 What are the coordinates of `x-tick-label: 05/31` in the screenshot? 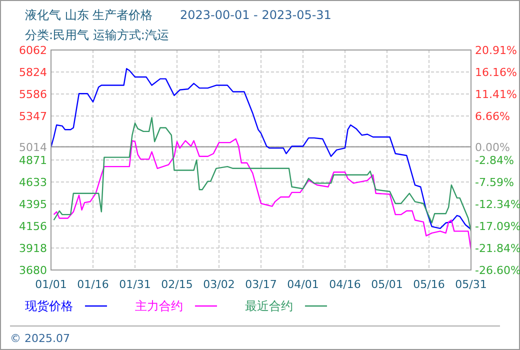 It's located at (471, 284).